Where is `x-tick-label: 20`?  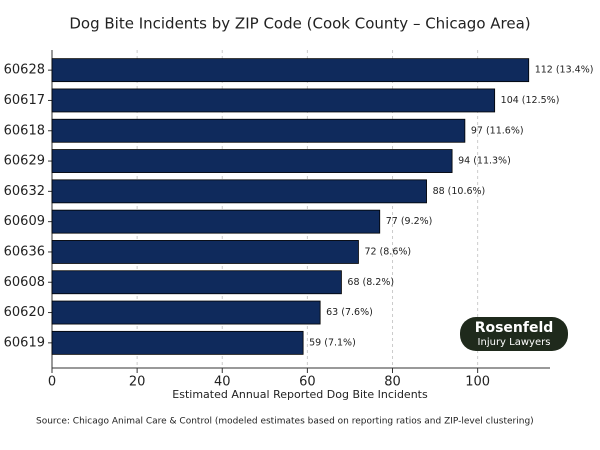
x-tick-label: 20 is located at coordinates (137, 382).